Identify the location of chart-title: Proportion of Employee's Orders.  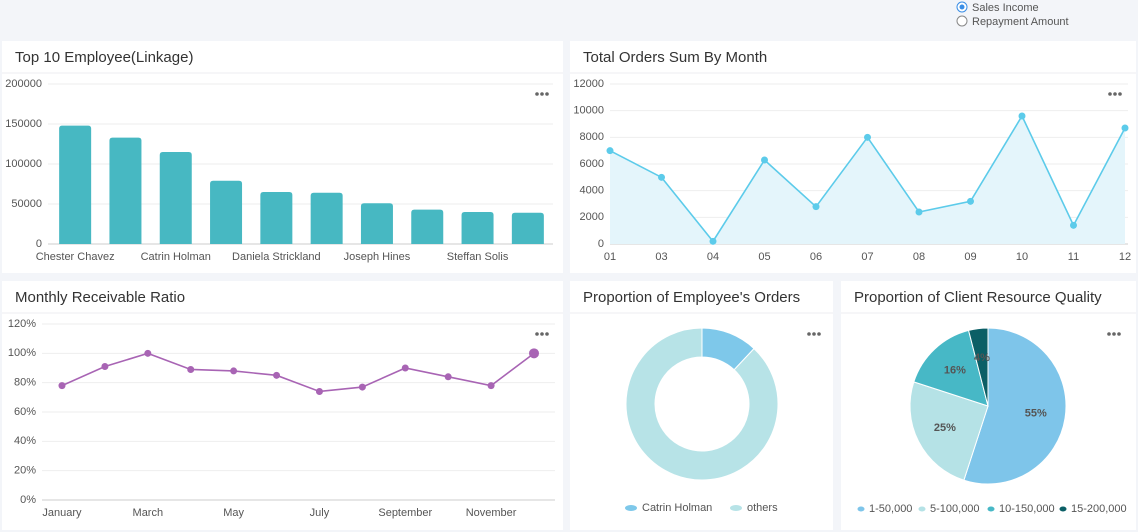
(691, 297).